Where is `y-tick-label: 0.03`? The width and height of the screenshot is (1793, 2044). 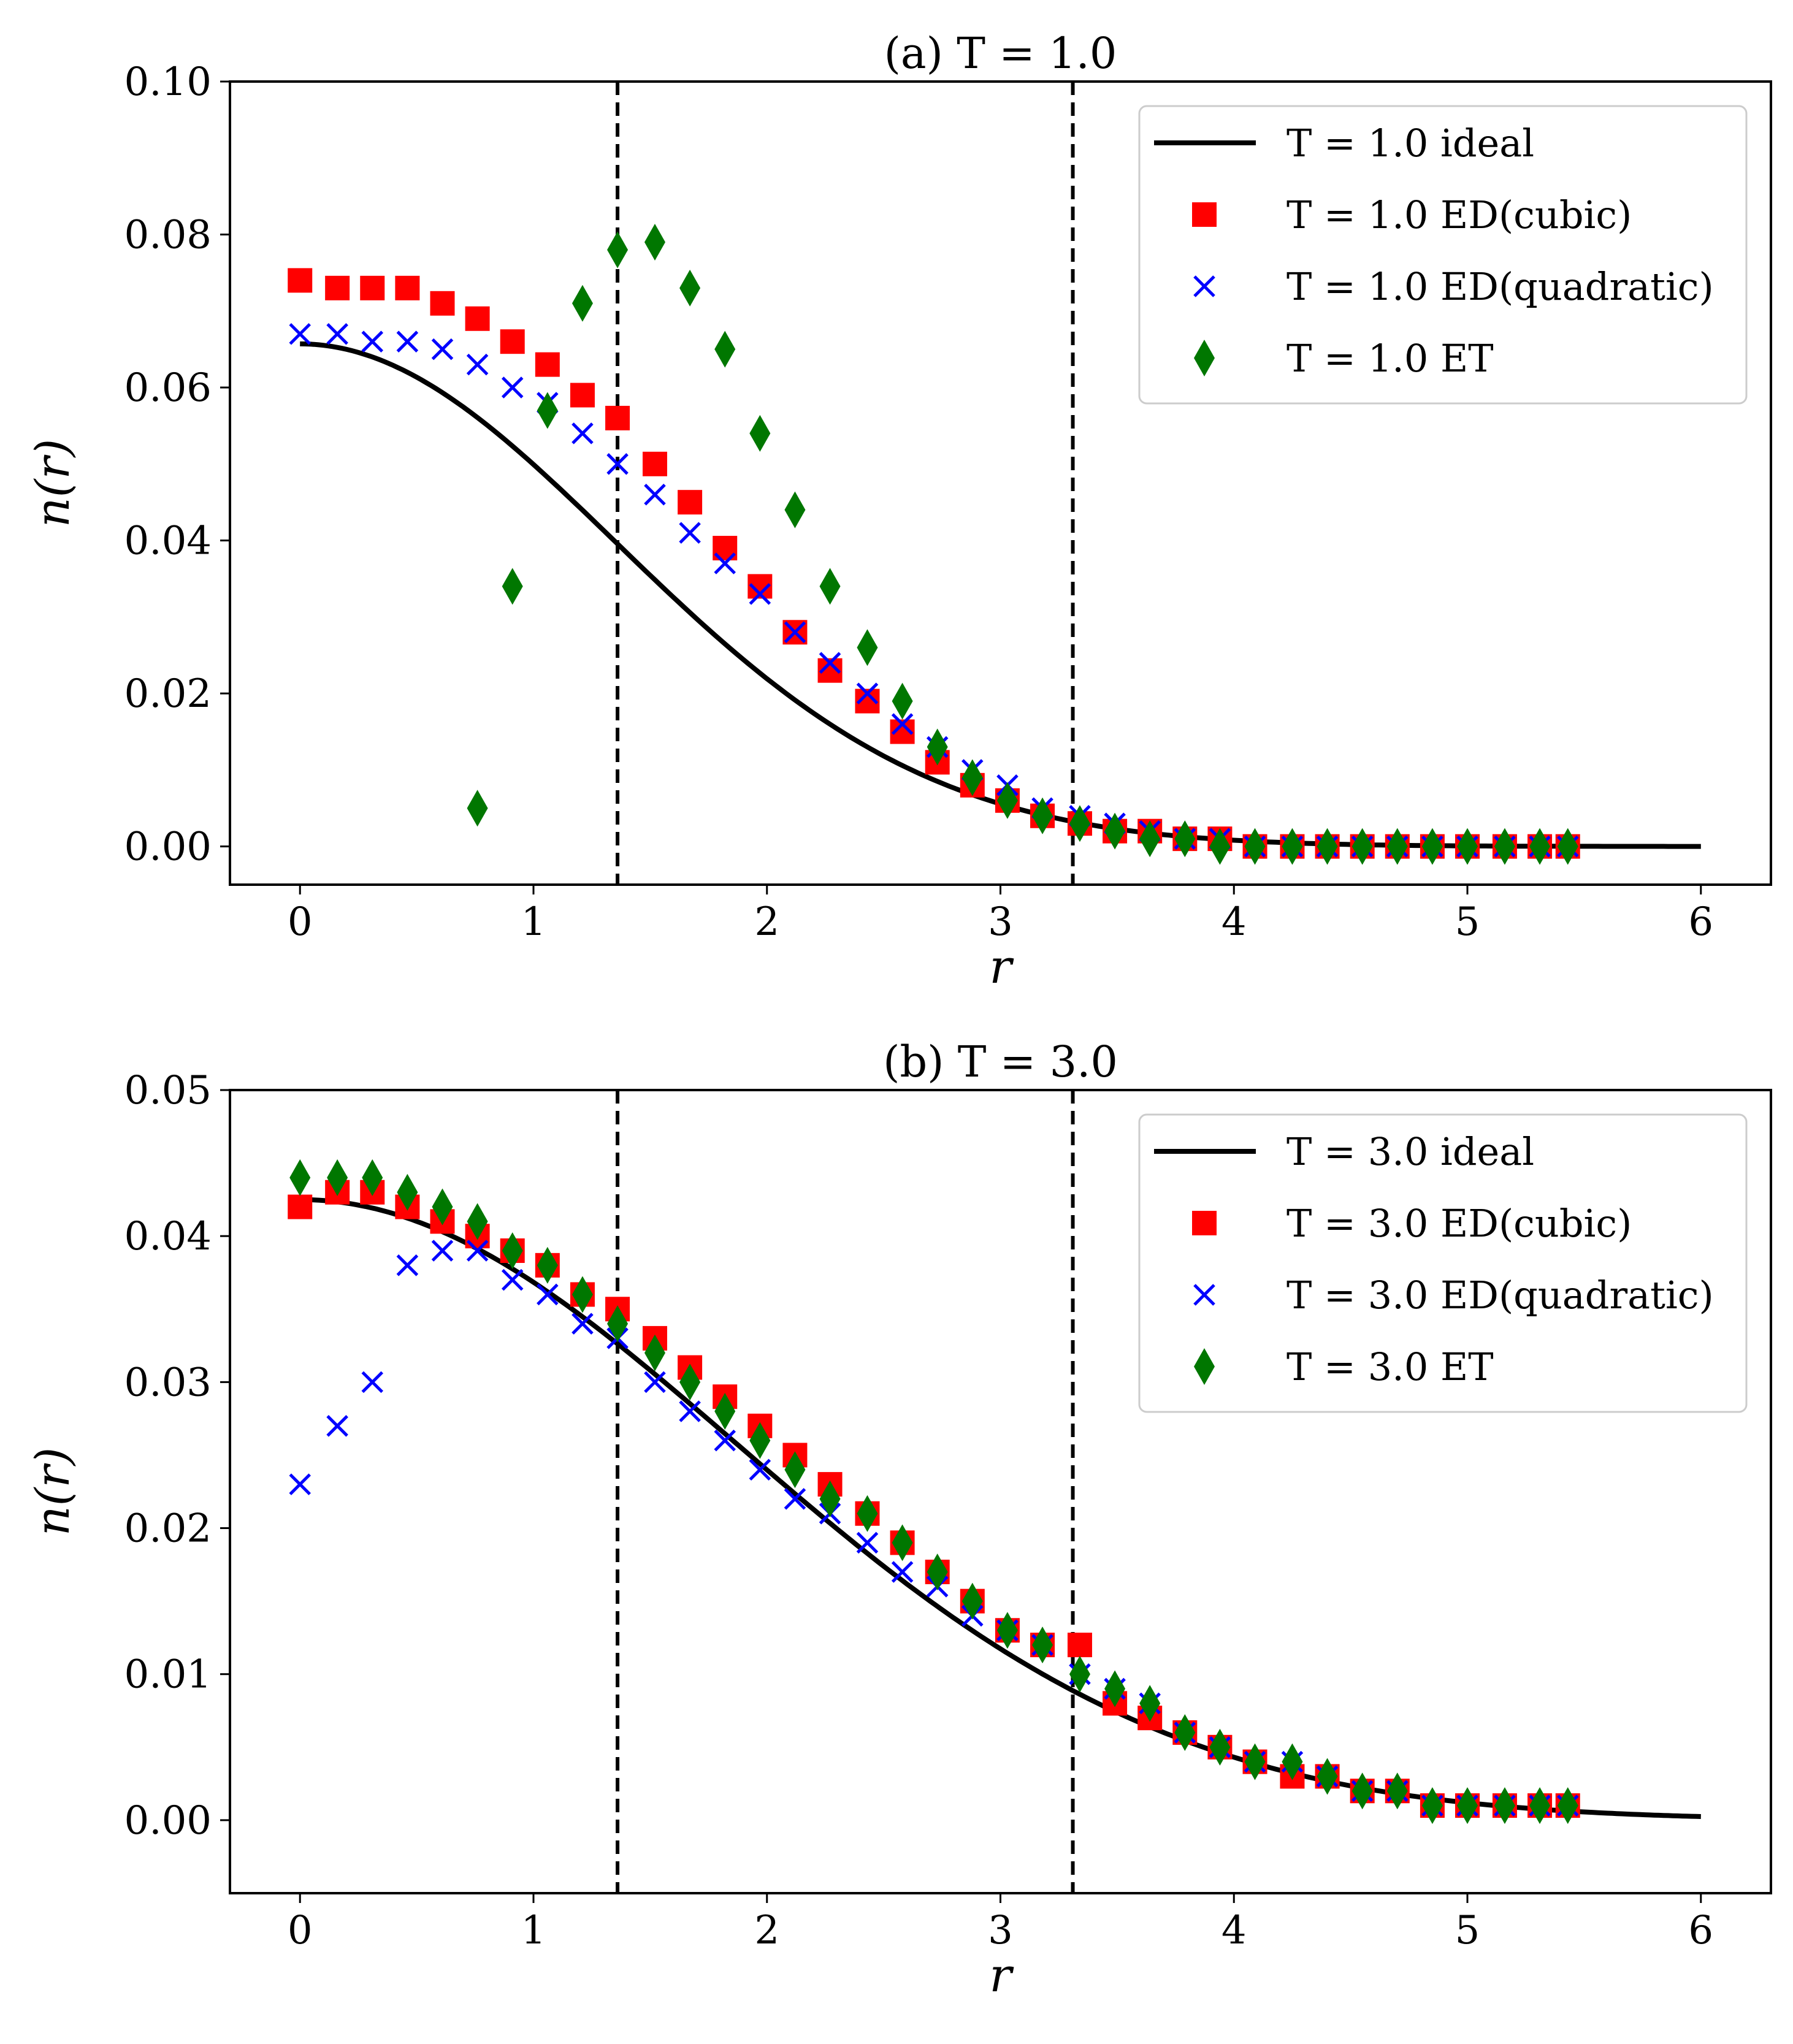 y-tick-label: 0.03 is located at coordinates (168, 1382).